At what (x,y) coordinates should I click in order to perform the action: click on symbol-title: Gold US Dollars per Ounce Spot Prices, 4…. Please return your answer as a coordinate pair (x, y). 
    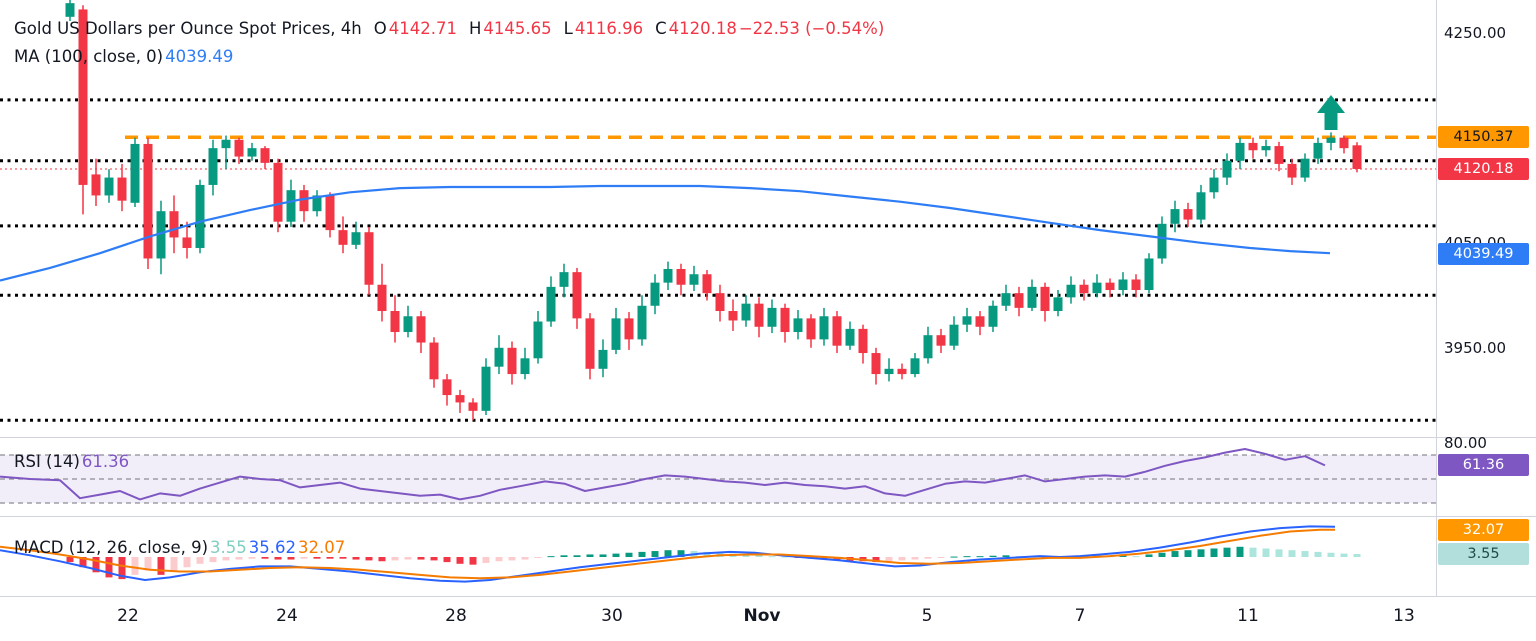
    Looking at the image, I should click on (188, 28).